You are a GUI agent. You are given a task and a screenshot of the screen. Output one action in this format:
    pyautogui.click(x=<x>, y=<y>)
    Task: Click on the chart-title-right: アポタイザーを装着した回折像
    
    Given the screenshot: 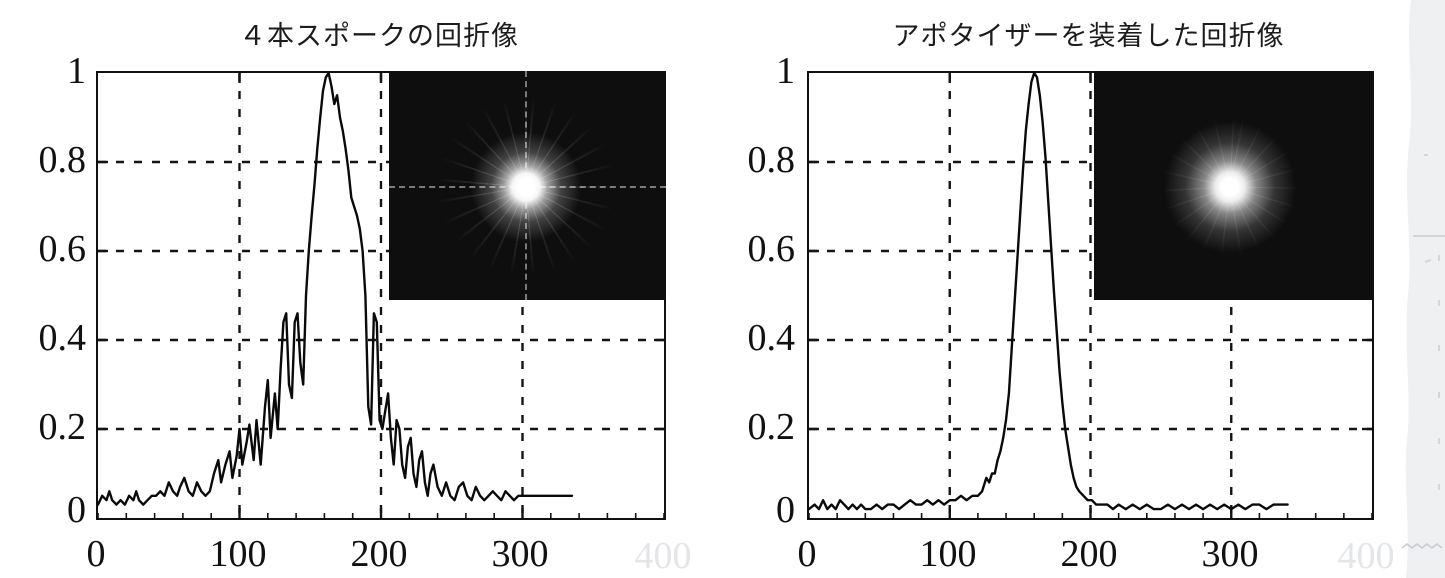 What is the action you would take?
    pyautogui.click(x=1088, y=36)
    